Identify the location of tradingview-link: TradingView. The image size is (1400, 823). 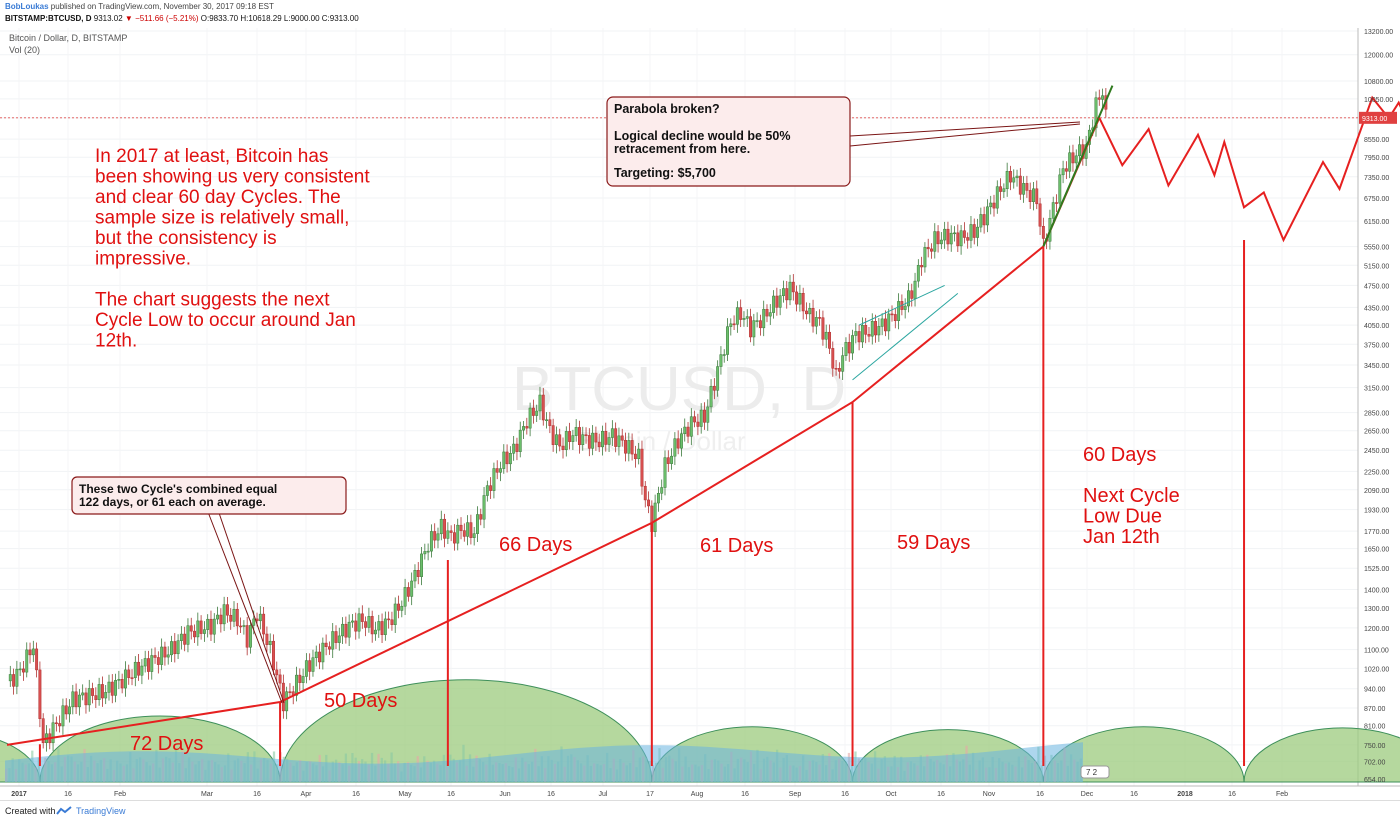
(101, 811).